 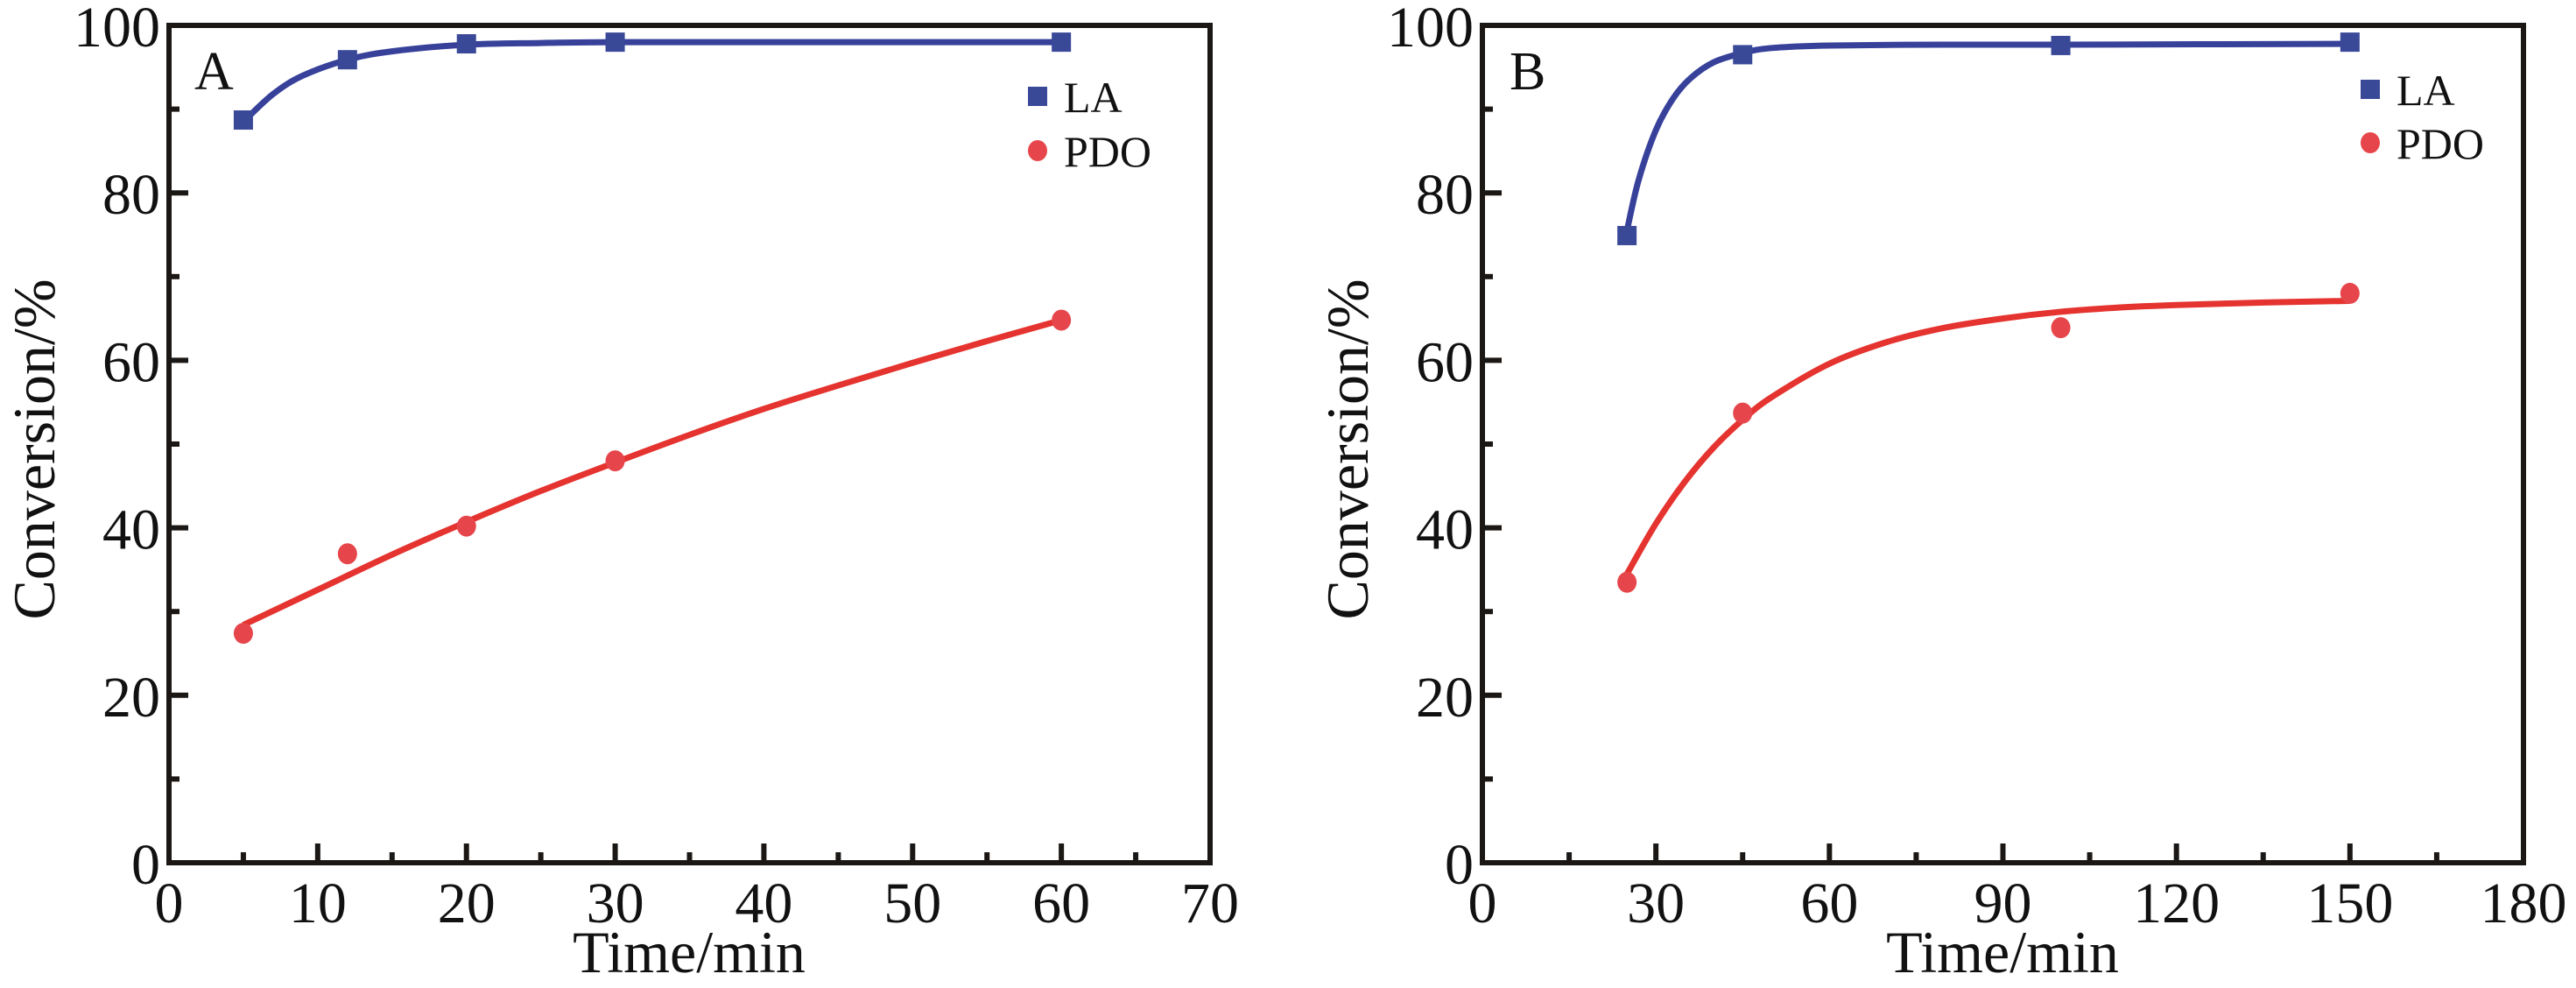 What do you see at coordinates (1459, 865) in the screenshot?
I see `y-tick-label-b: 0` at bounding box center [1459, 865].